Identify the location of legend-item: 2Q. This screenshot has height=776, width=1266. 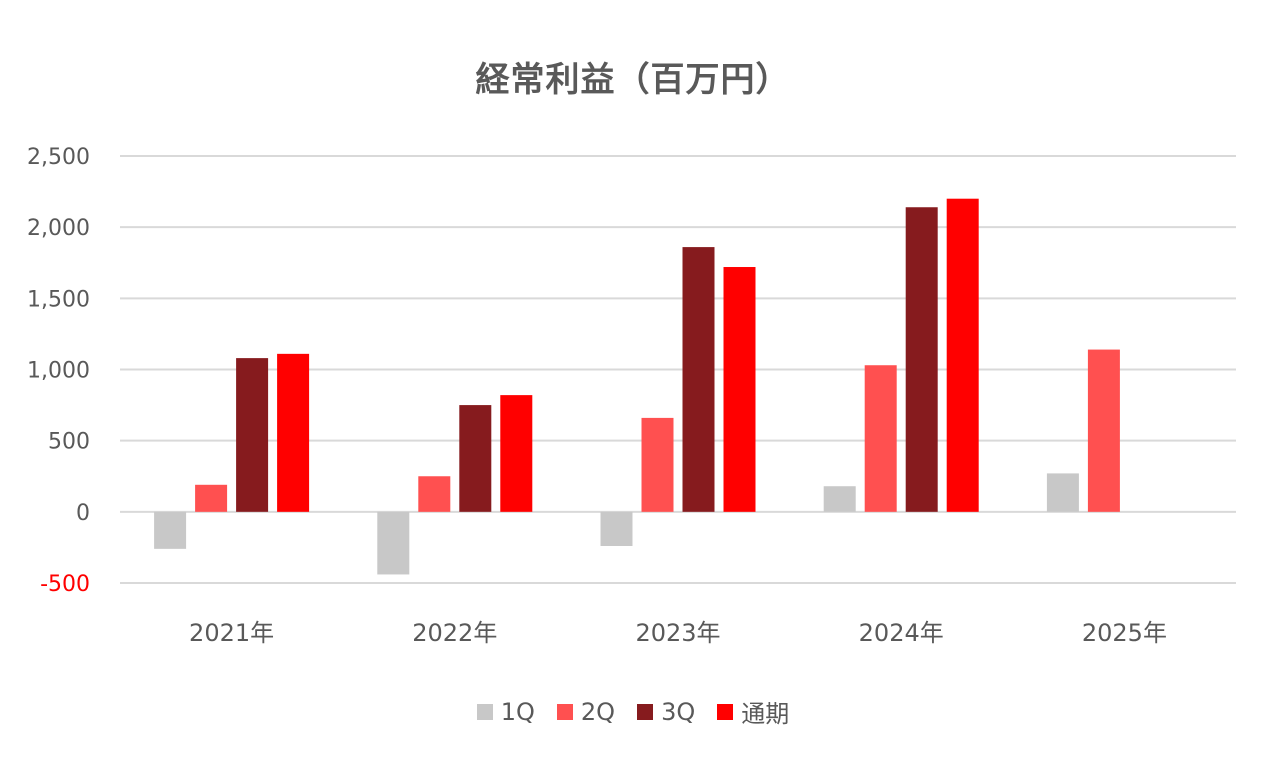
(586, 711).